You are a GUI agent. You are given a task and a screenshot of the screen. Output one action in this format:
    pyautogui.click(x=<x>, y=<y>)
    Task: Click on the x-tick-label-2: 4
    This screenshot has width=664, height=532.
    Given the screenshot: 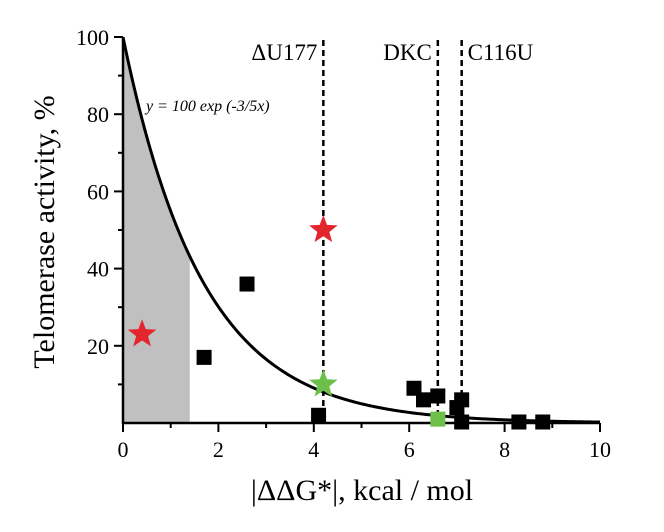 What is the action you would take?
    pyautogui.click(x=313, y=449)
    